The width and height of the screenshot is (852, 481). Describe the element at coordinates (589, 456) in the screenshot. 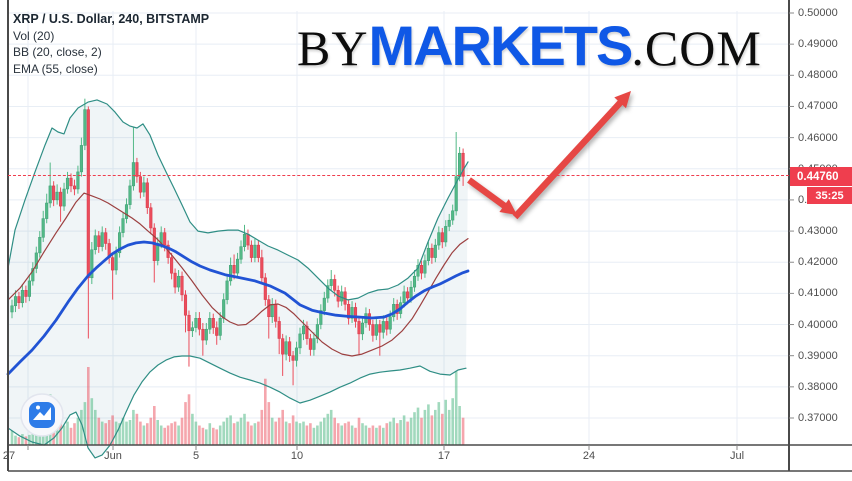

I see `time-axis-label: 24` at that location.